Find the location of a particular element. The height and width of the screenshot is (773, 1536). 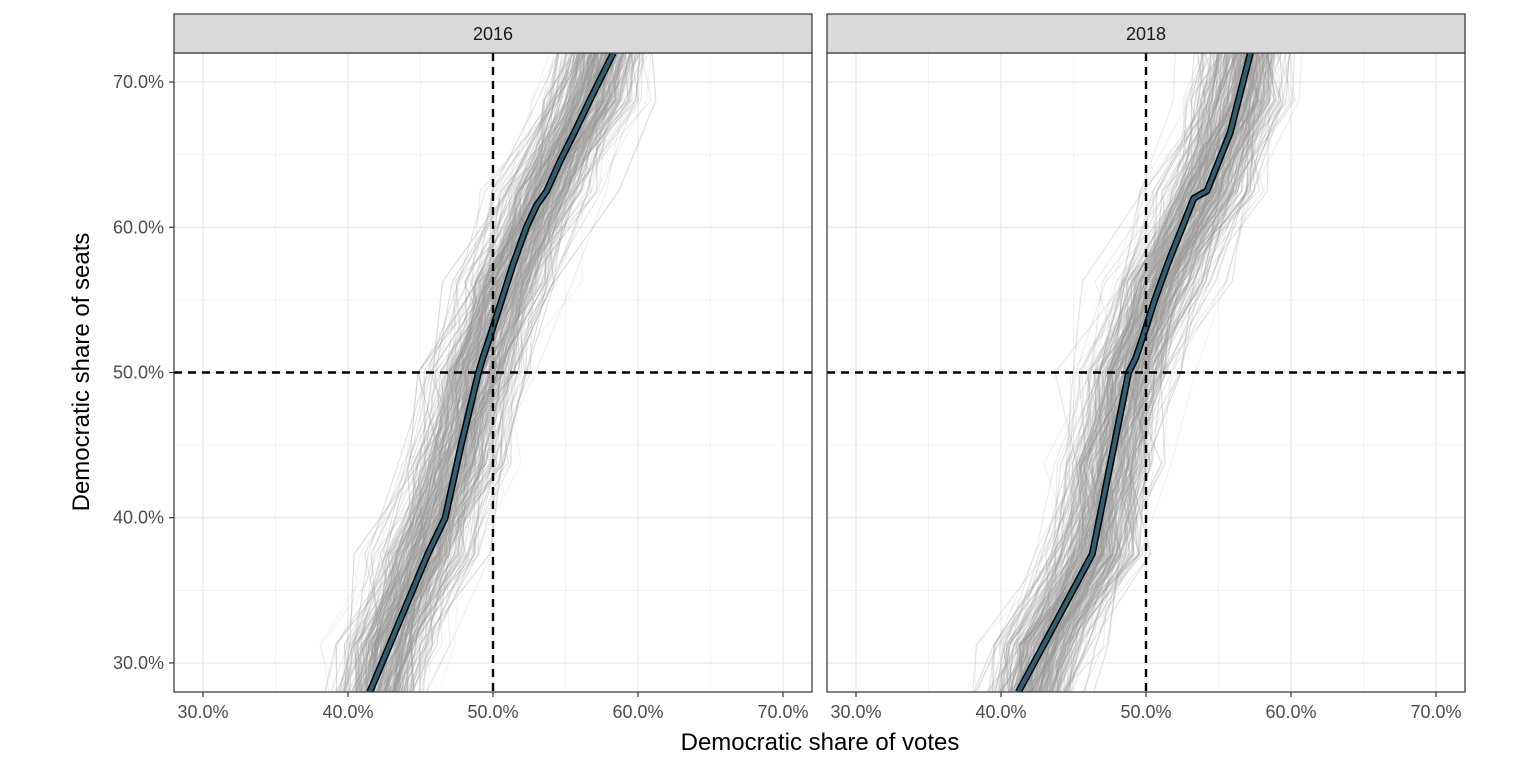

x-tick-label: 30.0% is located at coordinates (202, 712).